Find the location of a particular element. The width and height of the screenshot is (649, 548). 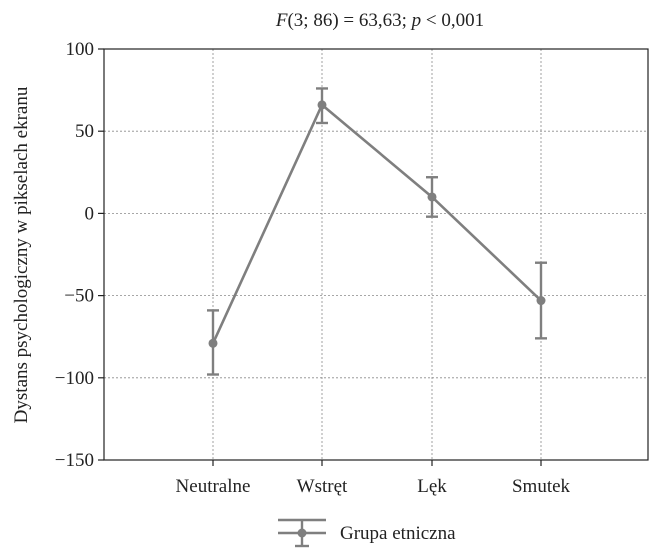

x-tick-label: Lęk is located at coordinates (432, 486).